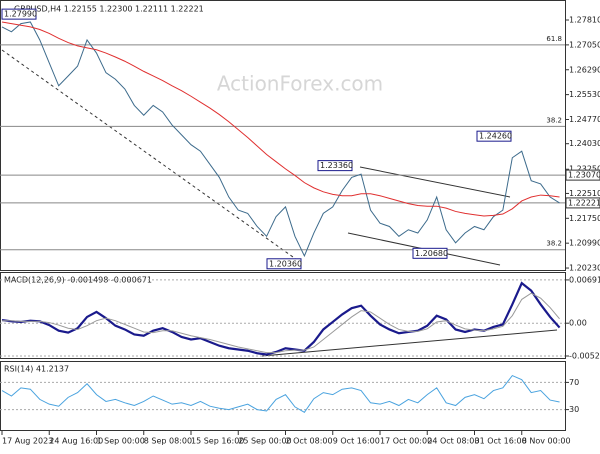  I want to click on annotation-label: 1.27990, so click(20, 14).